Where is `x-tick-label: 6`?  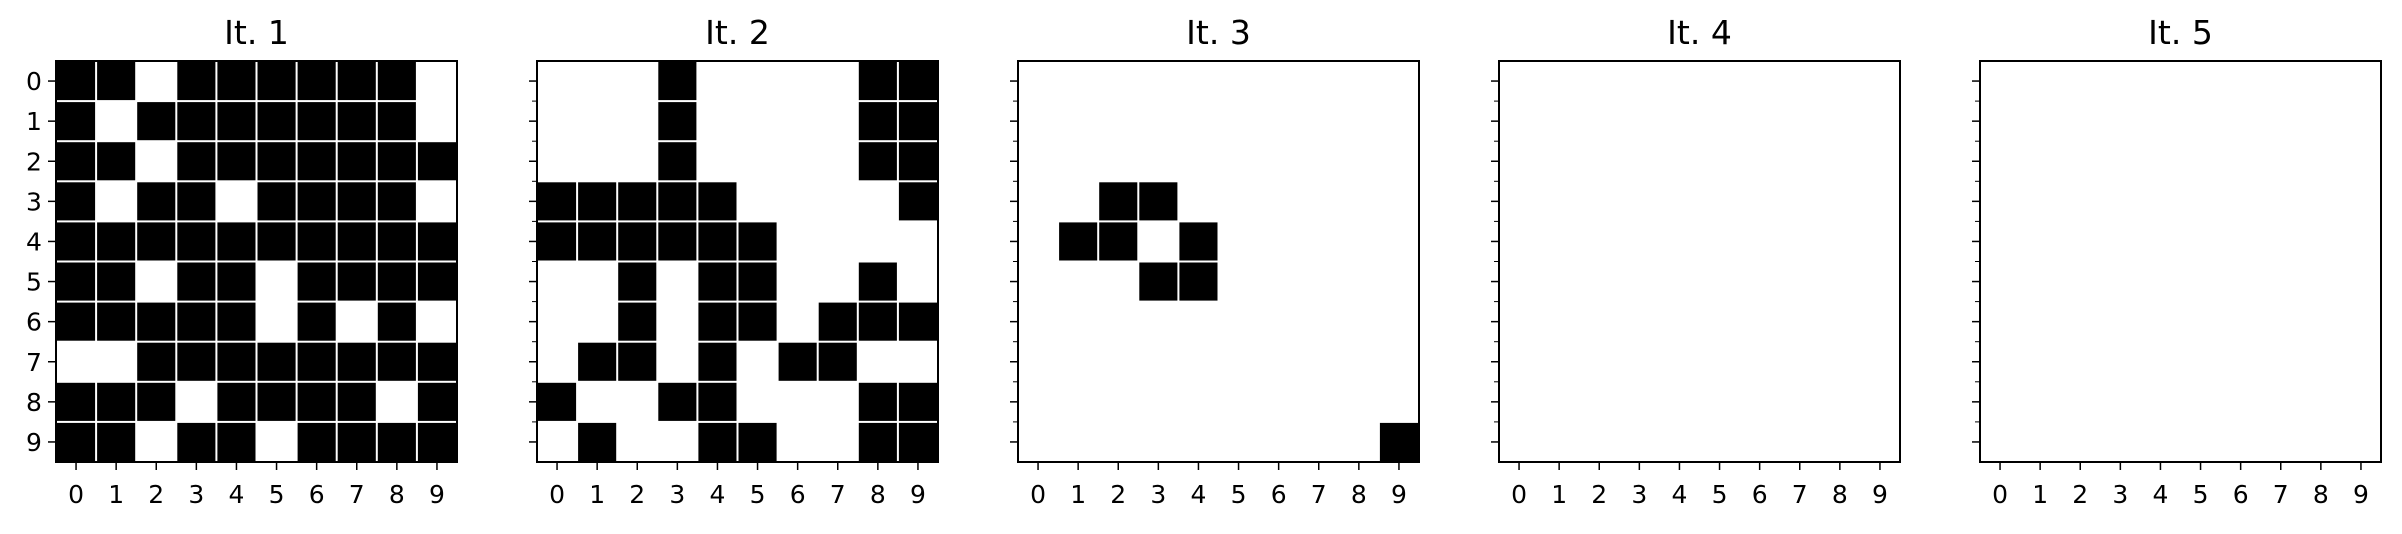
x-tick-label: 6 is located at coordinates (2241, 494).